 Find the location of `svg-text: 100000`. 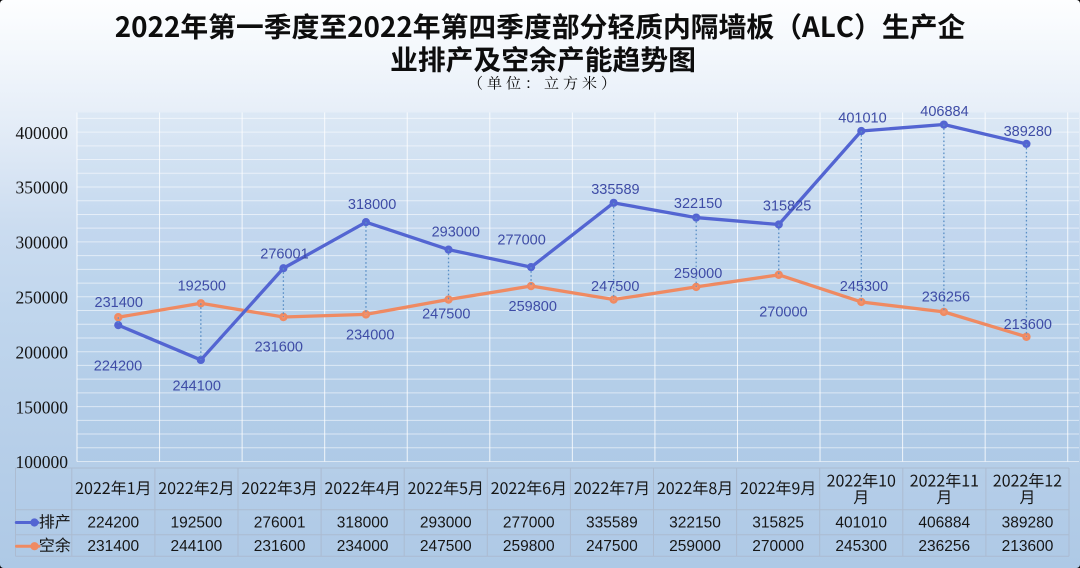

svg-text: 100000 is located at coordinates (42, 462).